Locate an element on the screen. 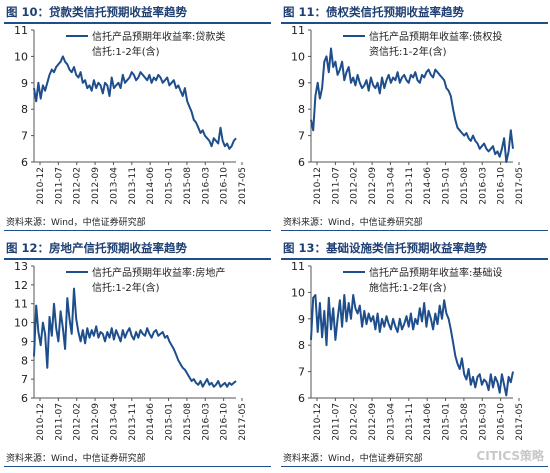  panel-header: 图 12：房地产信托预期收益率趋势 is located at coordinates (137, 249).